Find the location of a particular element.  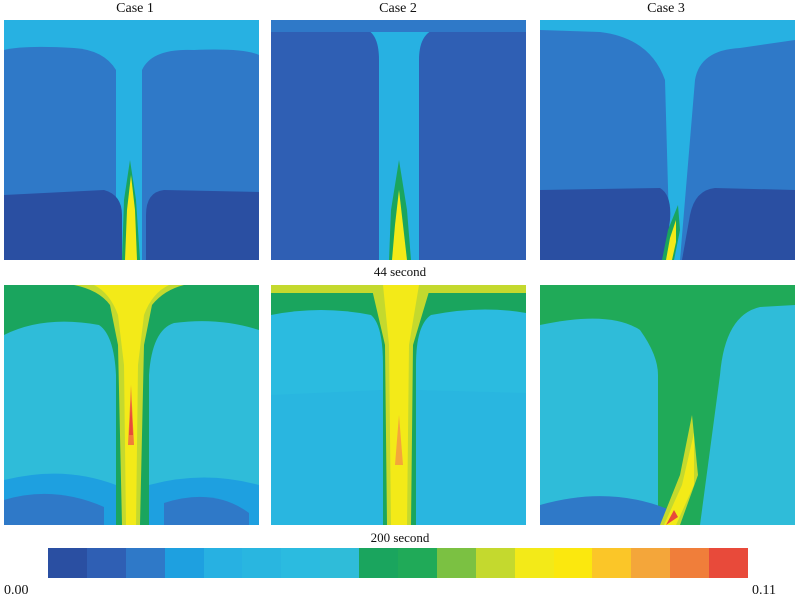

time-label-44s: 44 second is located at coordinates (400, 271).